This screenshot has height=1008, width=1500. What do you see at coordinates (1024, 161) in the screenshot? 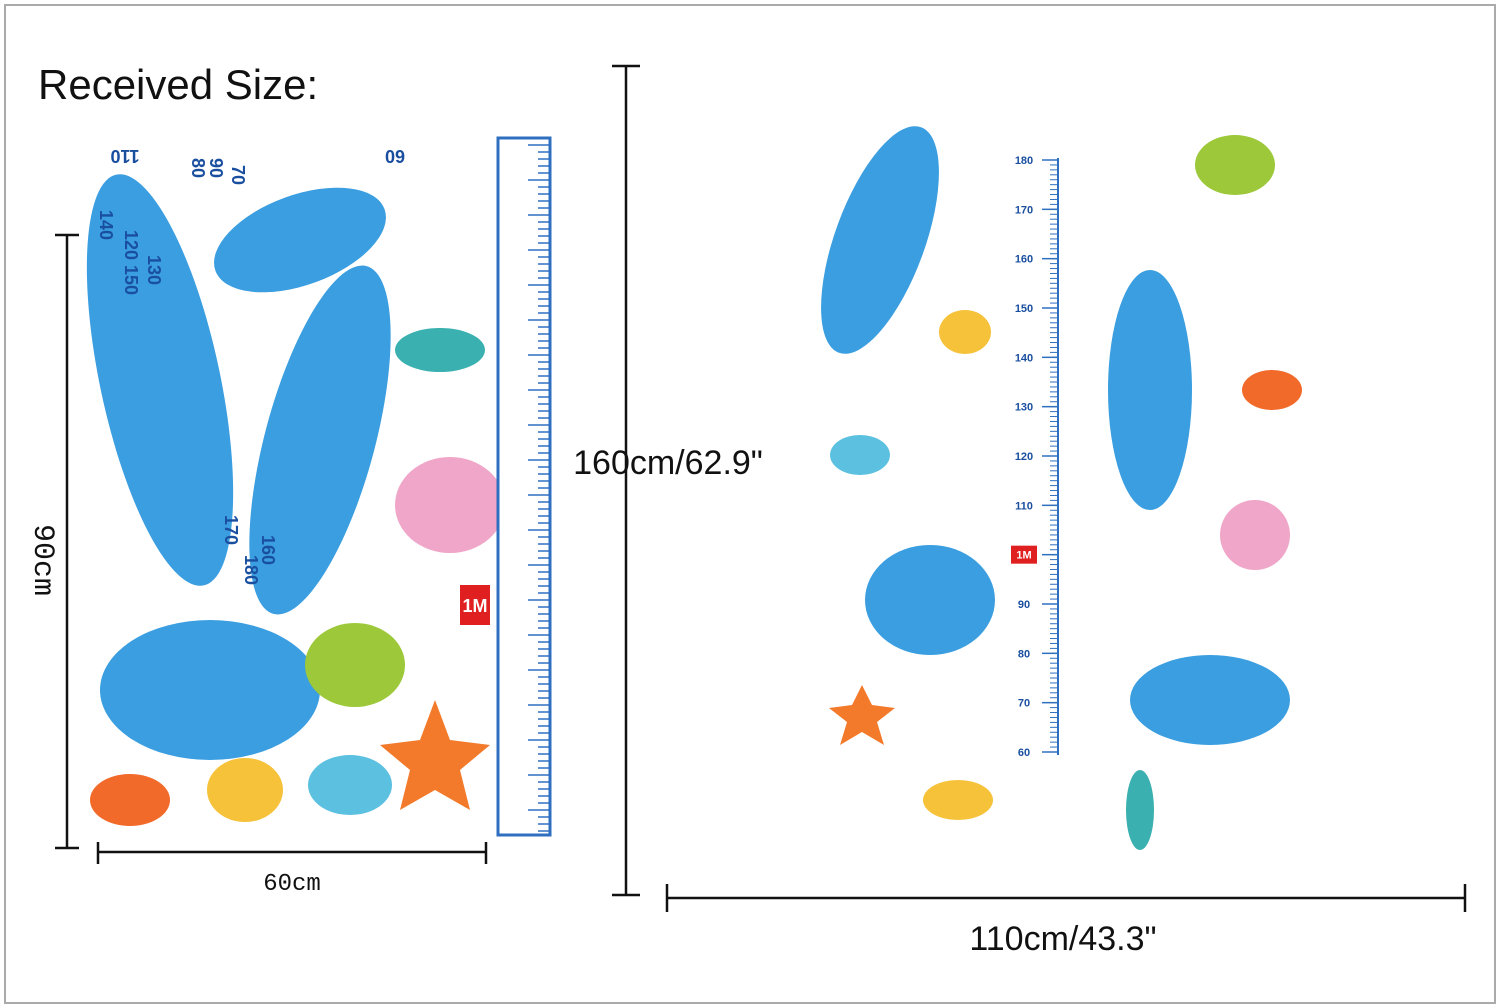
I see `ruler-label: 180` at bounding box center [1024, 161].